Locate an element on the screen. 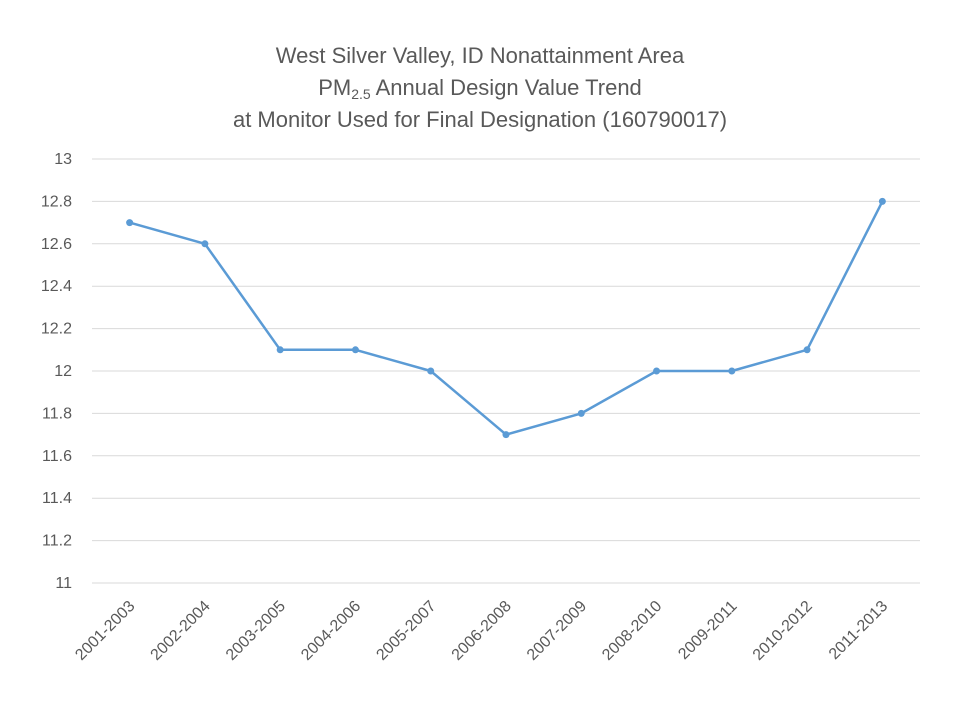  y-tick-label: 11 is located at coordinates (63, 583).